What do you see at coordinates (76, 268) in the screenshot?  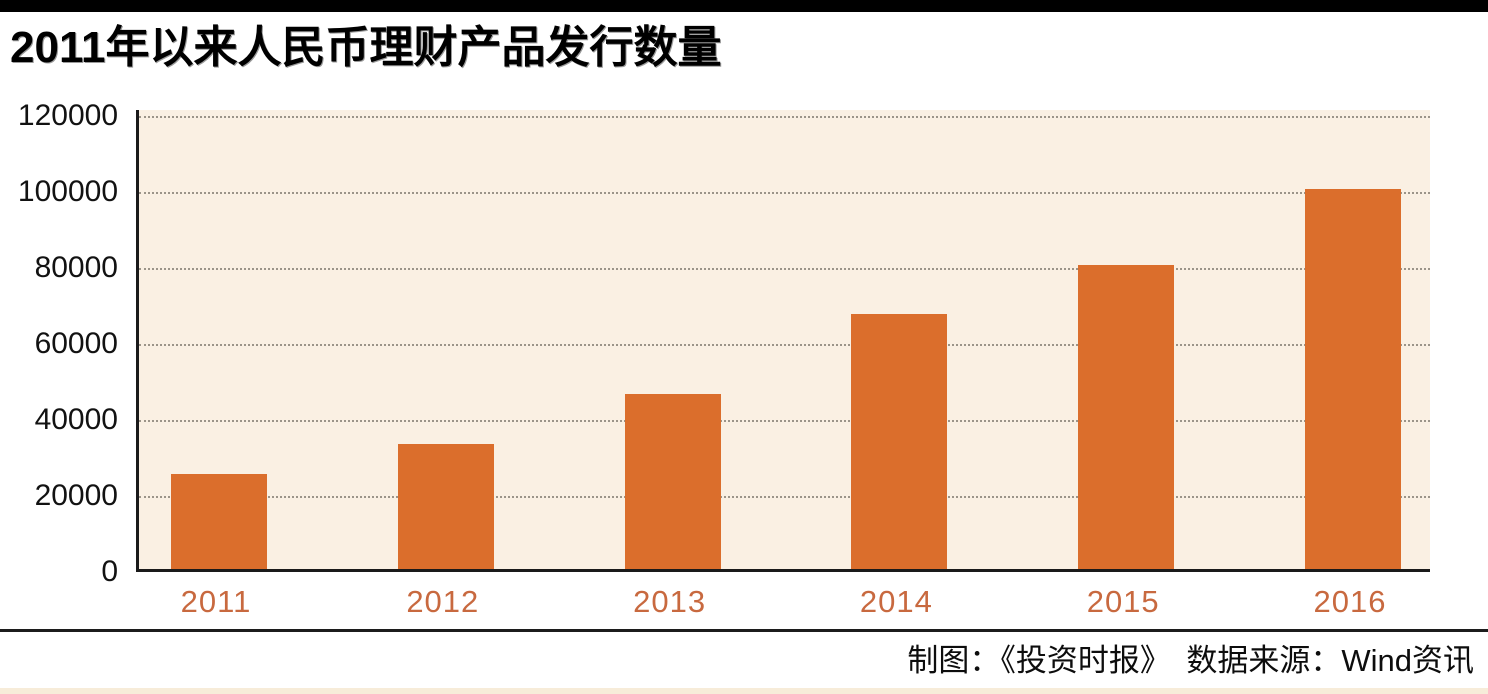 I see `y-tick-label-80000: 80000` at bounding box center [76, 268].